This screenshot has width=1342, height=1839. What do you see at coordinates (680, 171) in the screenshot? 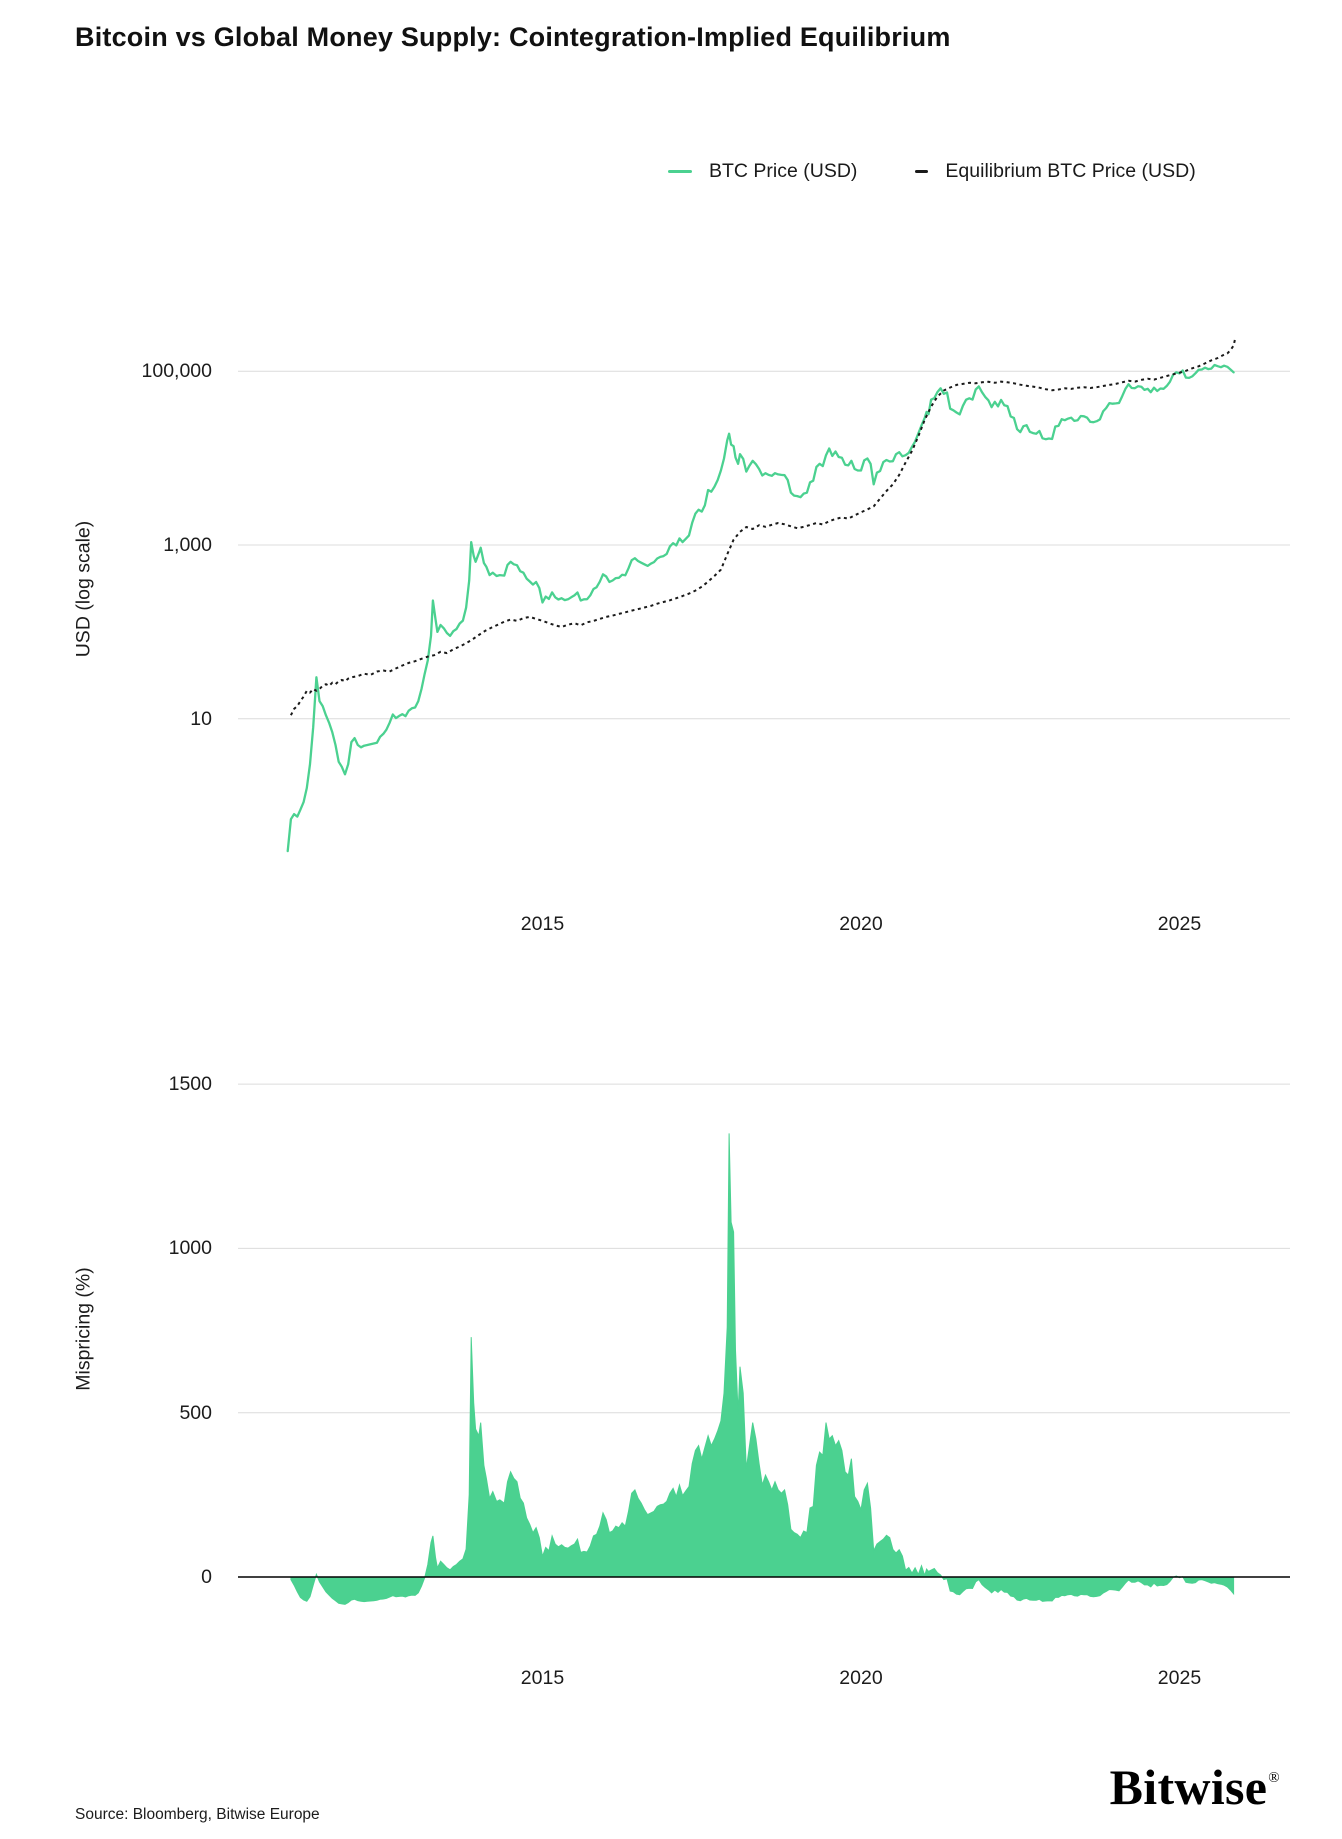
I see `btc-price-line-swatch-icon` at bounding box center [680, 171].